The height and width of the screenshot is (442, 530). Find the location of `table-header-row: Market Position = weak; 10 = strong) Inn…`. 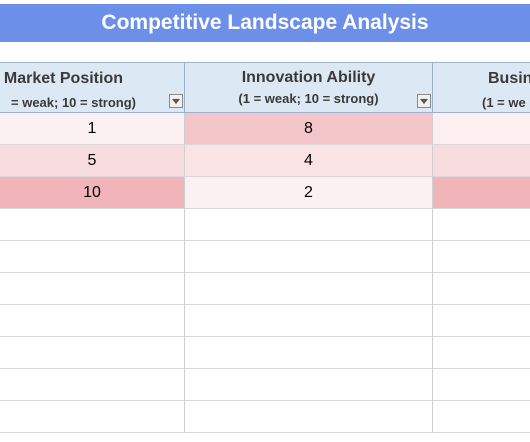

table-header-row: Market Position = weak; 10 = strong) Inn… is located at coordinates (265, 87).